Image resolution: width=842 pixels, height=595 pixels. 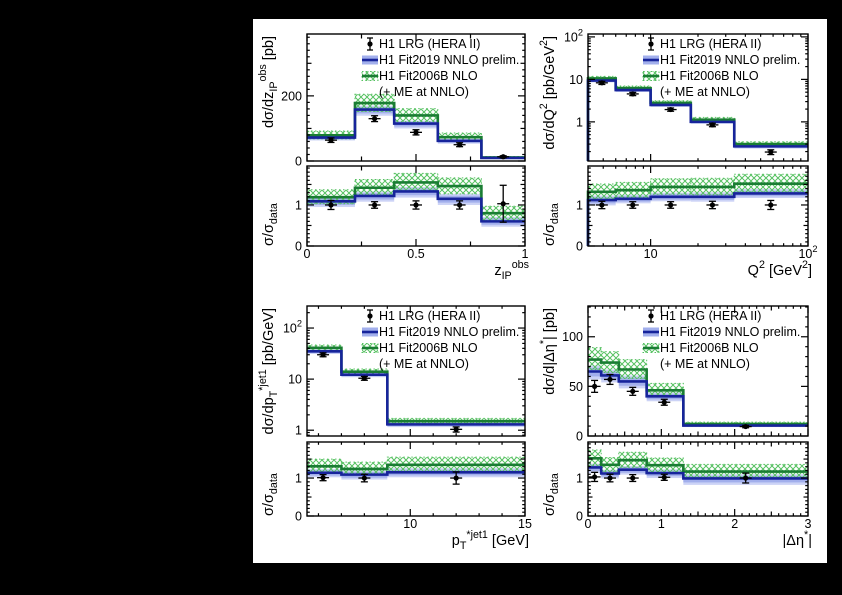 I want to click on x-axis-title: zIPobs, so click(x=511, y=270).